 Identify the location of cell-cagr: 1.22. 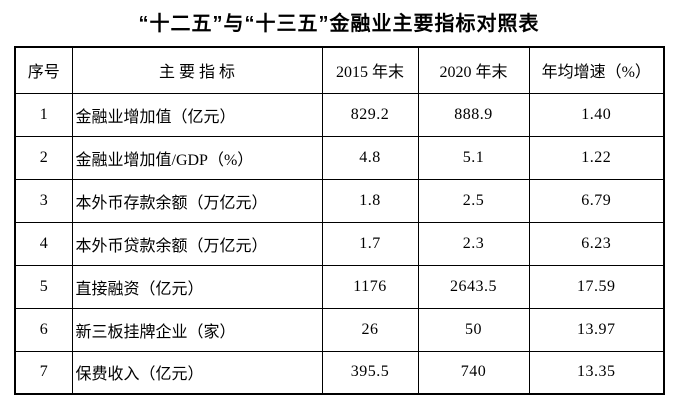
(596, 157).